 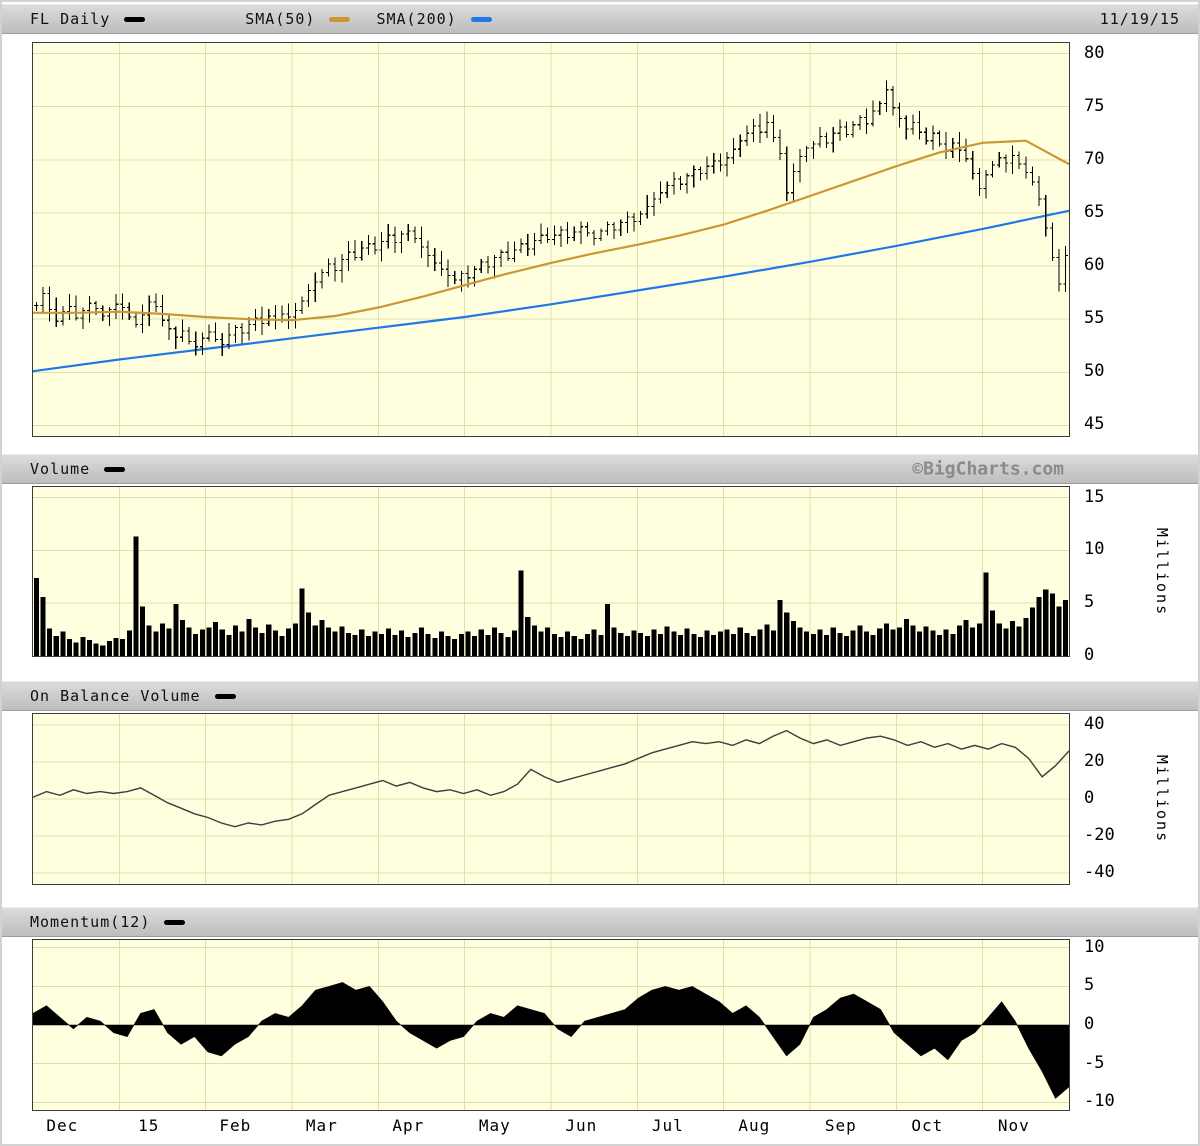 I want to click on x-axis-label: Apr, so click(x=408, y=1125).